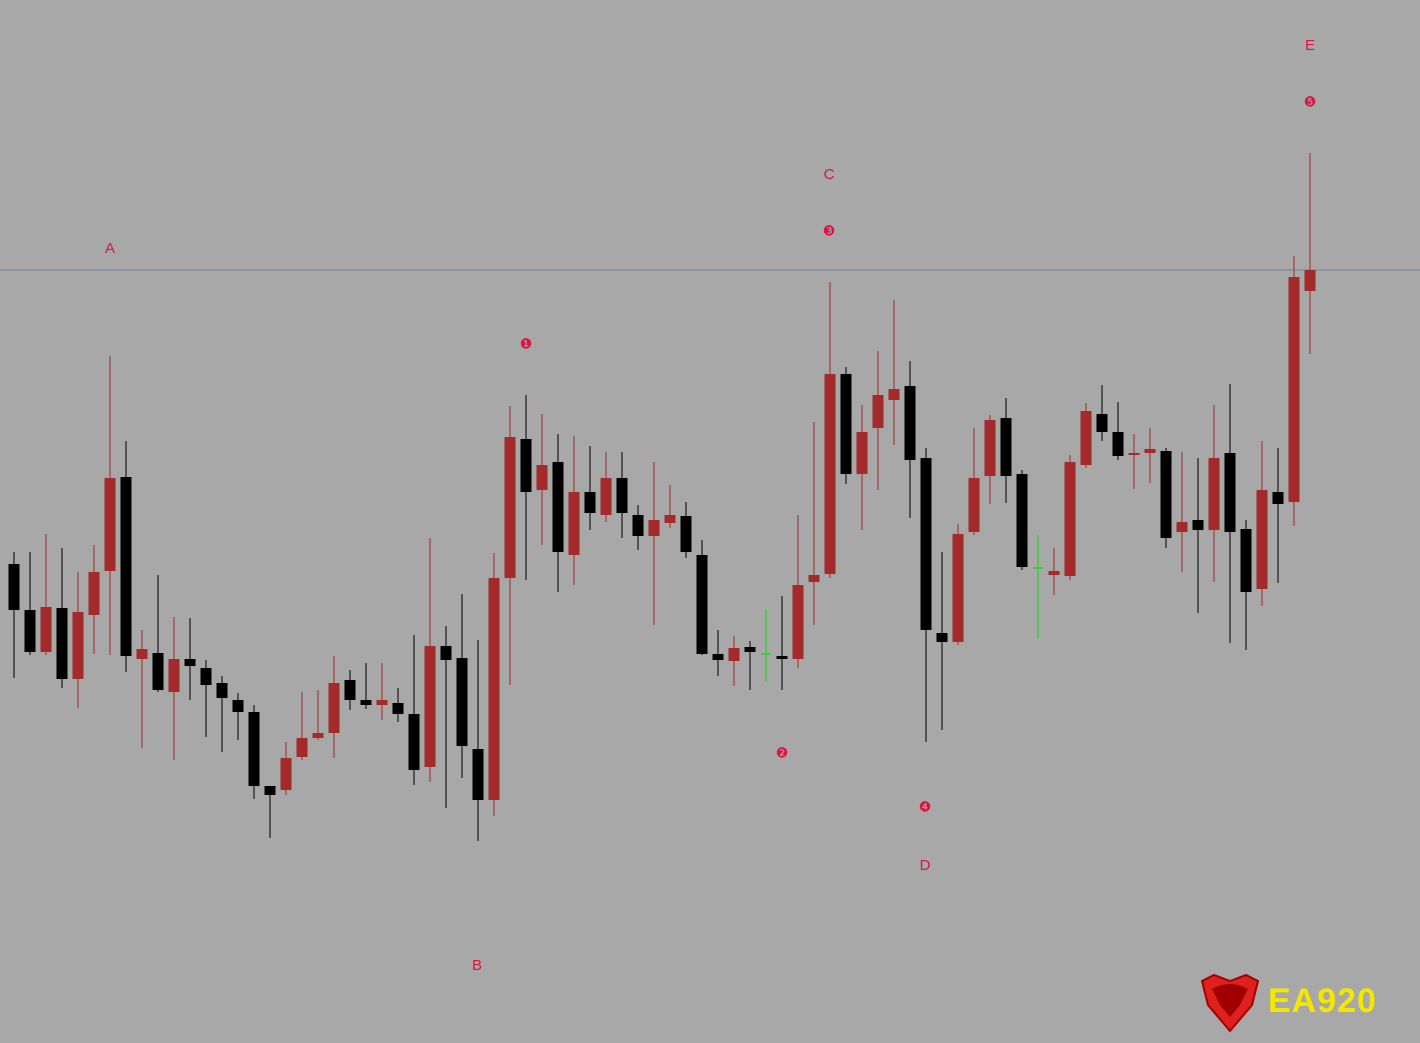 The height and width of the screenshot is (1043, 1420). I want to click on annotation: D, so click(925, 865).